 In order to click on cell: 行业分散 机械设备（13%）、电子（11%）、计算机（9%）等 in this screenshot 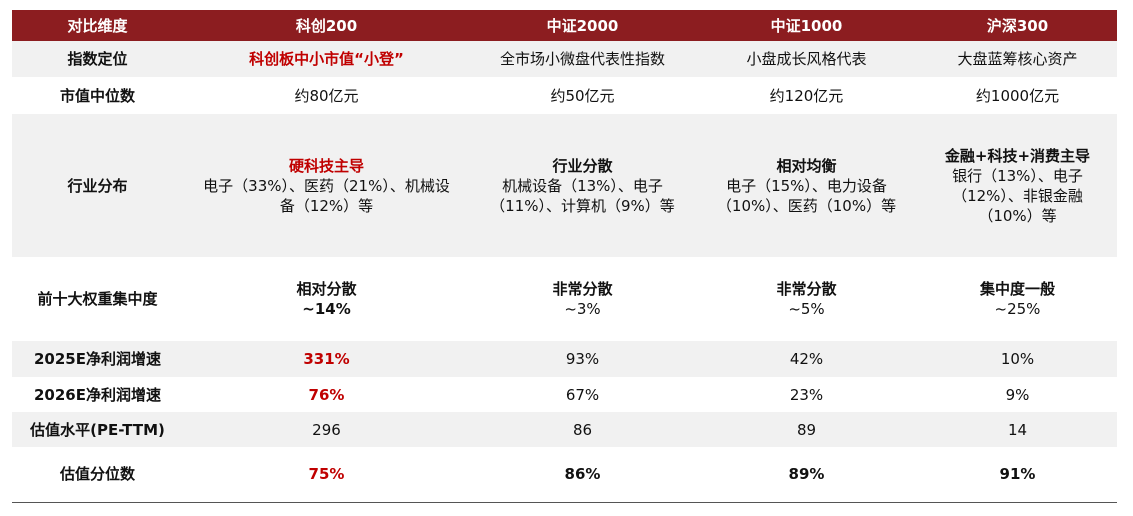, I will do `click(582, 185)`.